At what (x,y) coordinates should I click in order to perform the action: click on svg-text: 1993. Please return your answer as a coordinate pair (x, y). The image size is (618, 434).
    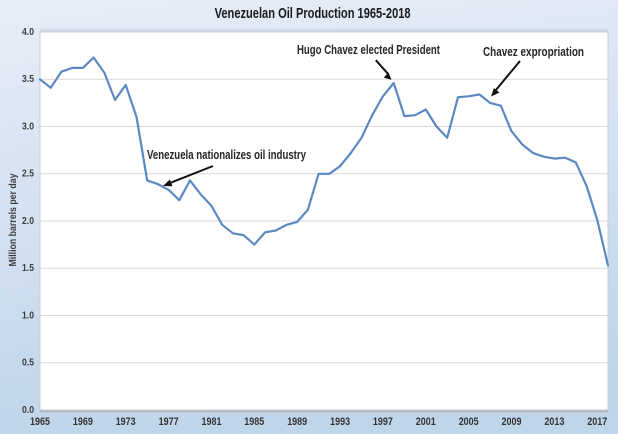
    Looking at the image, I should click on (340, 422).